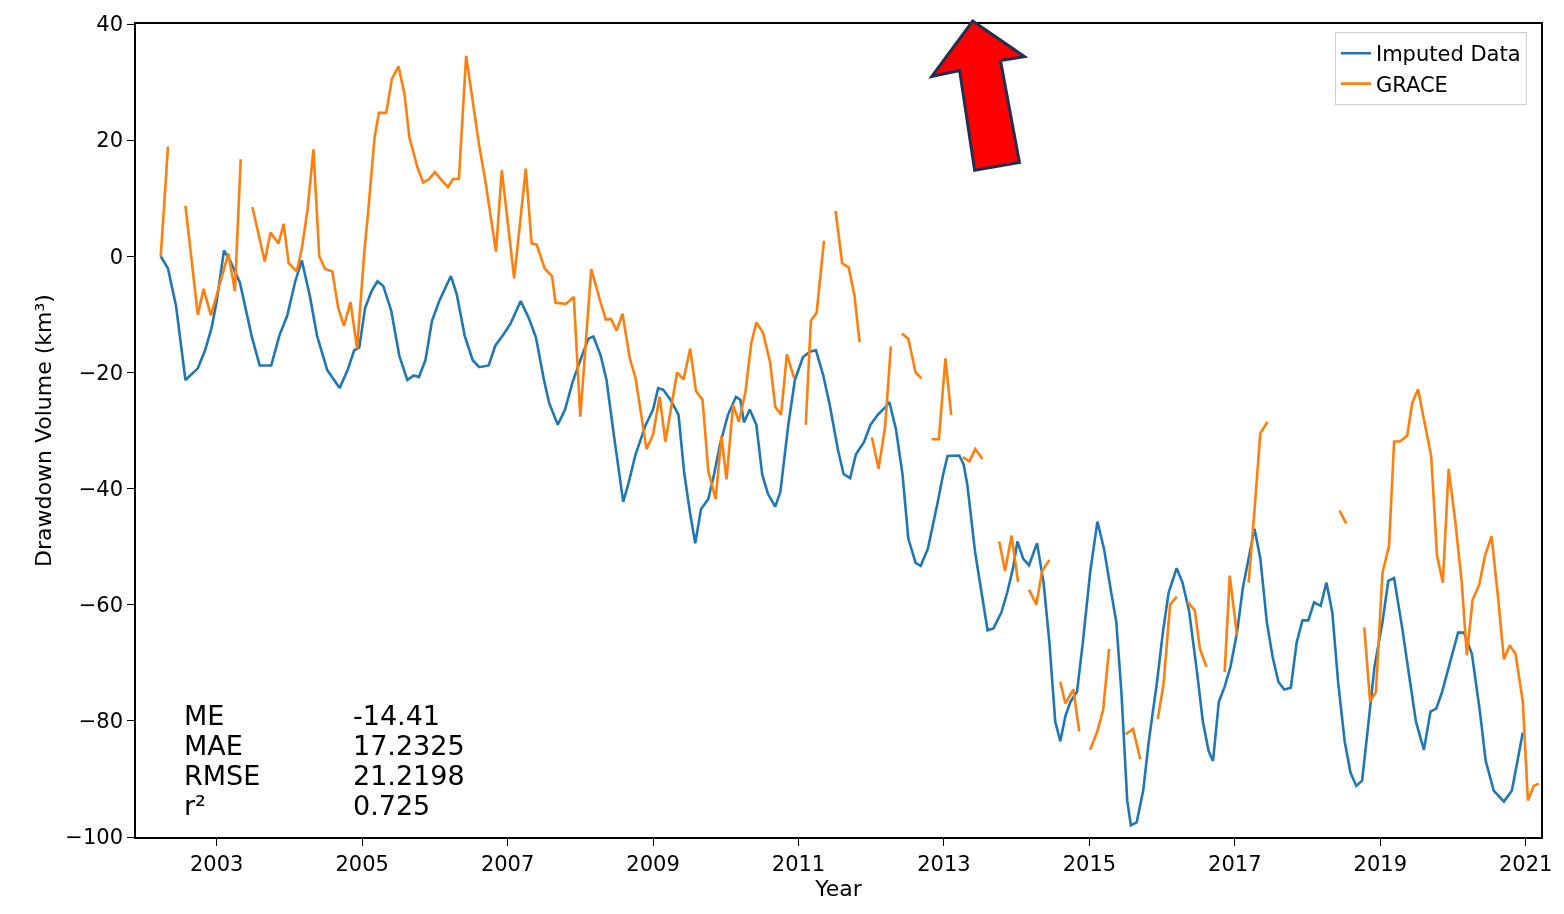 The width and height of the screenshot is (1564, 914). I want to click on annotation: MAE, so click(213, 745).